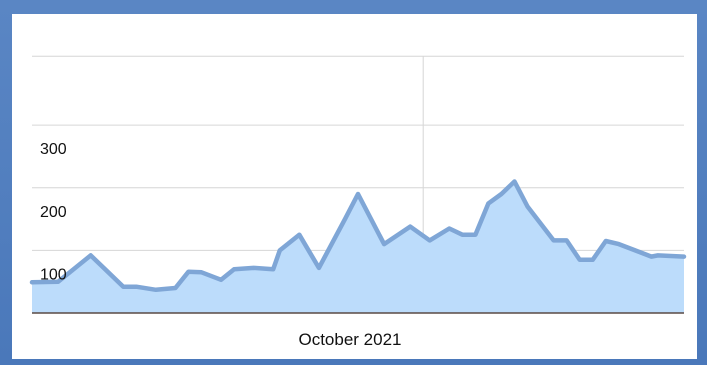  I want to click on y-tick-label: 200, so click(53, 212).